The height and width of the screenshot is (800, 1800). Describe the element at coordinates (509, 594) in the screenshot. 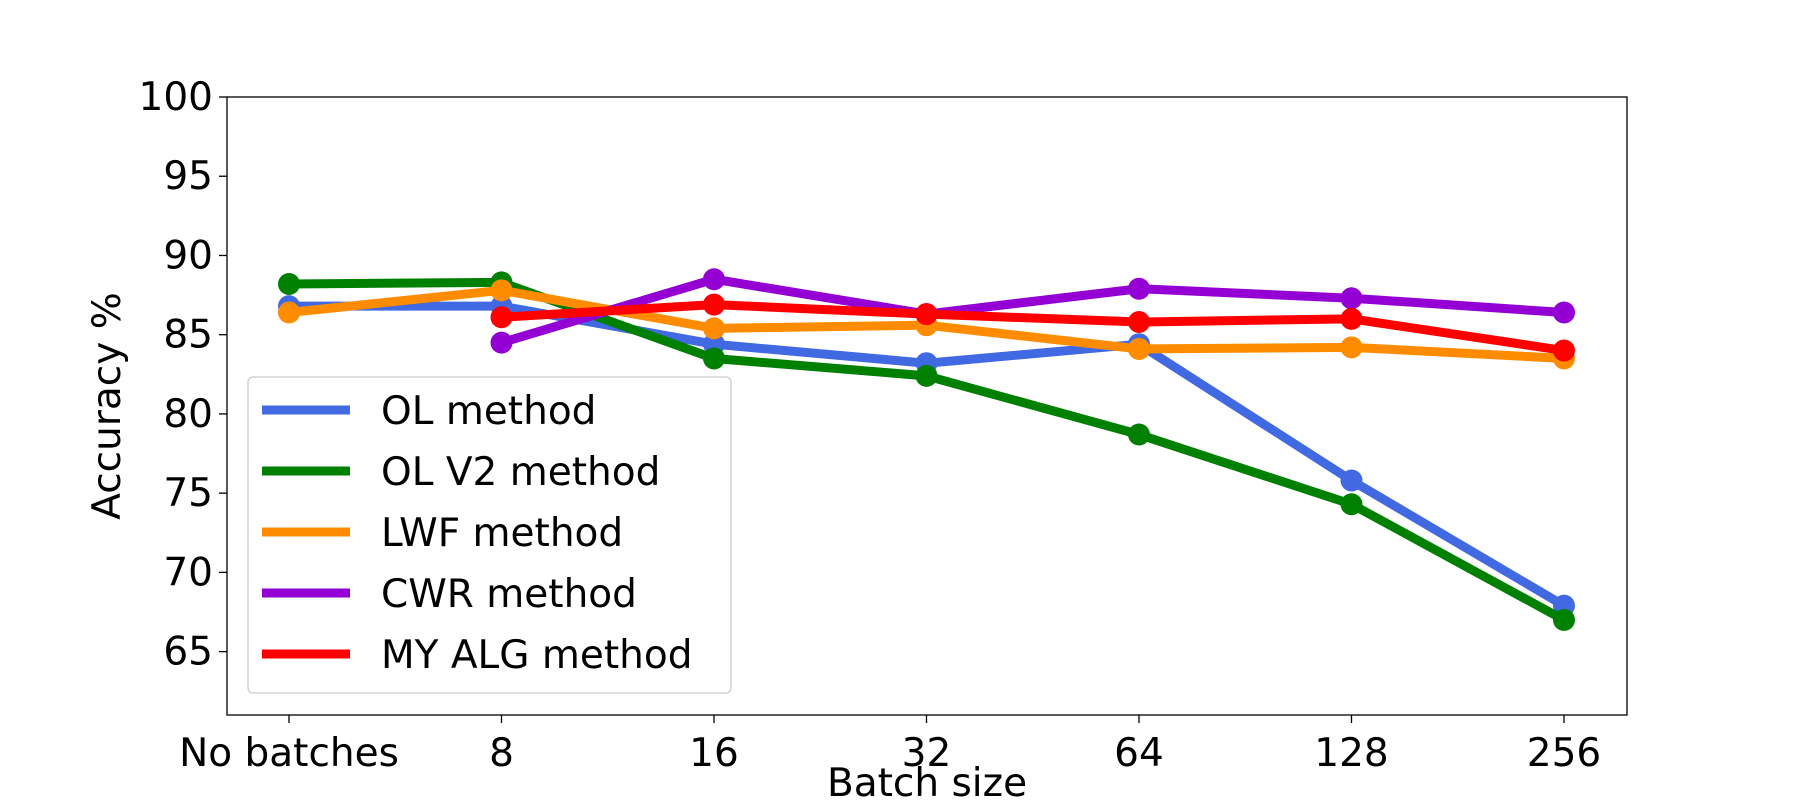

I see `legend-label: CWR method` at that location.